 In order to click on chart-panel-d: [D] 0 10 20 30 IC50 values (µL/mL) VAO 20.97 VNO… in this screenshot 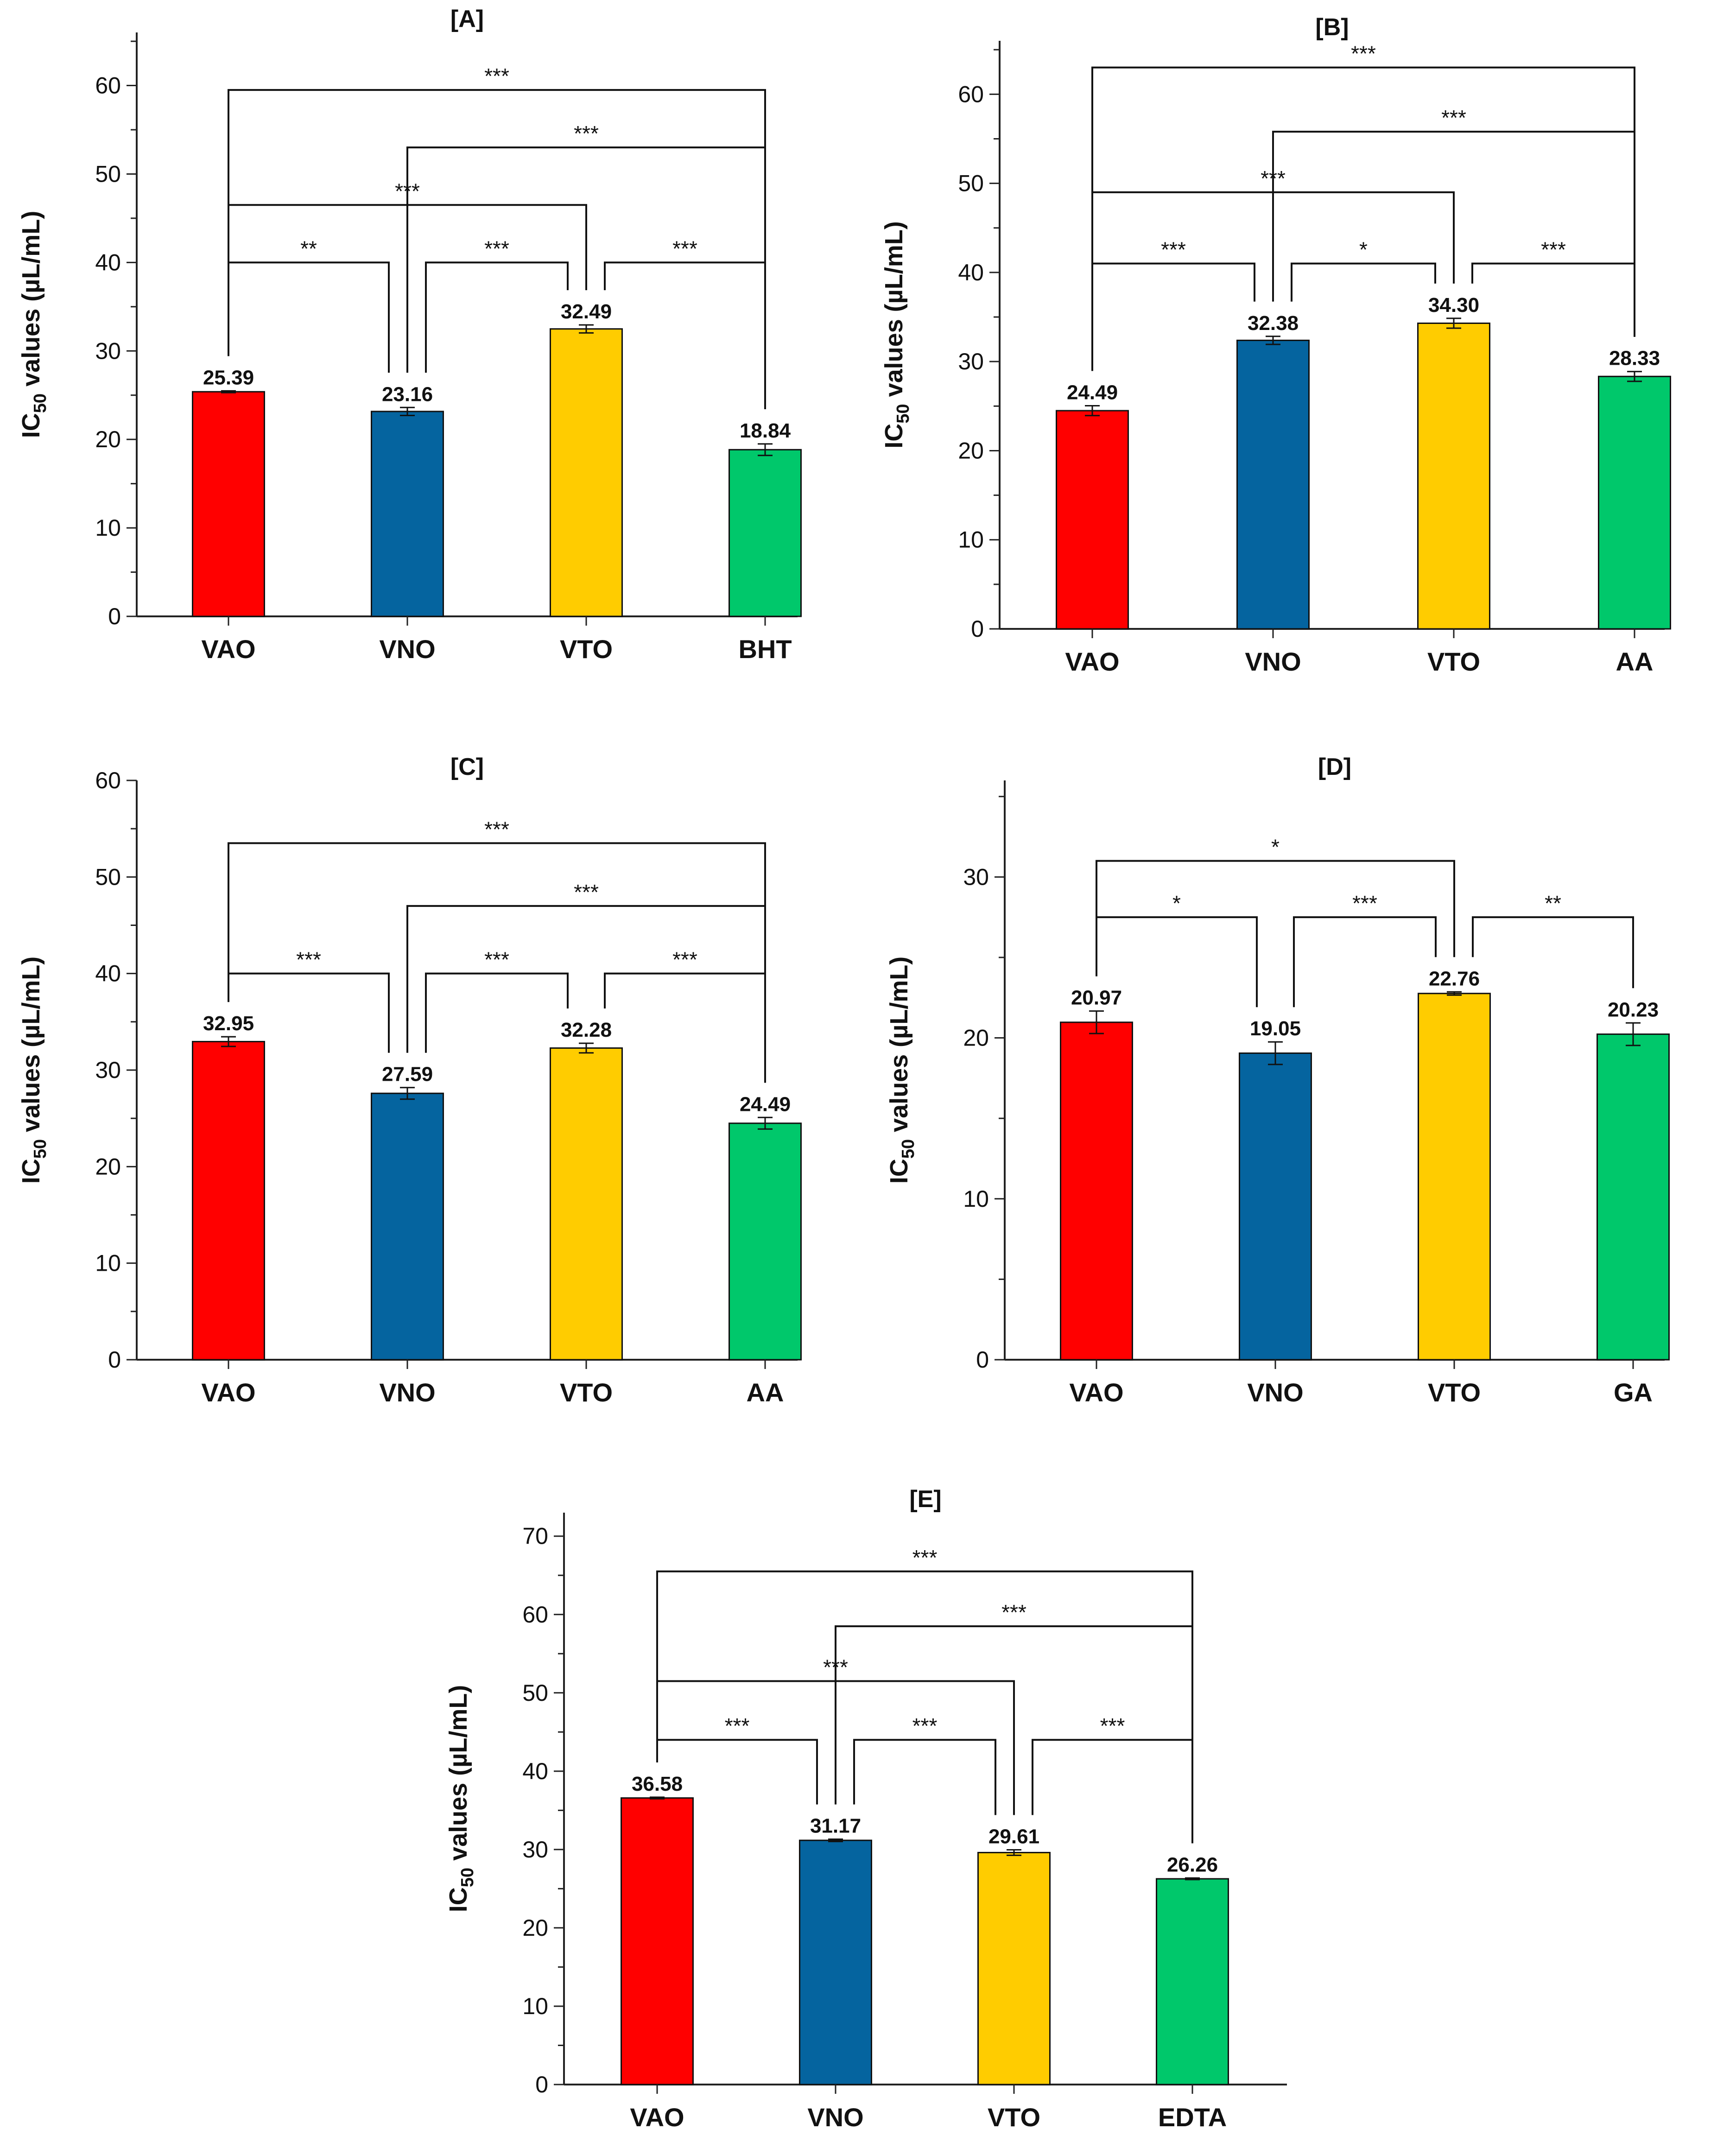, I will do `click(1277, 1080)`.